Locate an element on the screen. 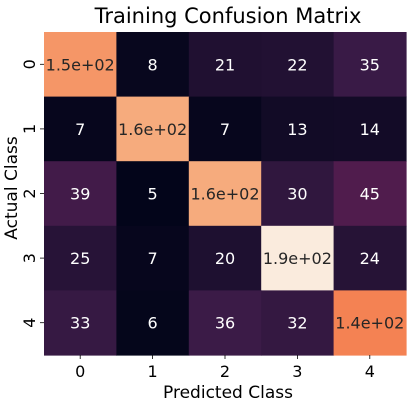 The width and height of the screenshot is (419, 406). cell-label-2-0: 39 is located at coordinates (80, 194).